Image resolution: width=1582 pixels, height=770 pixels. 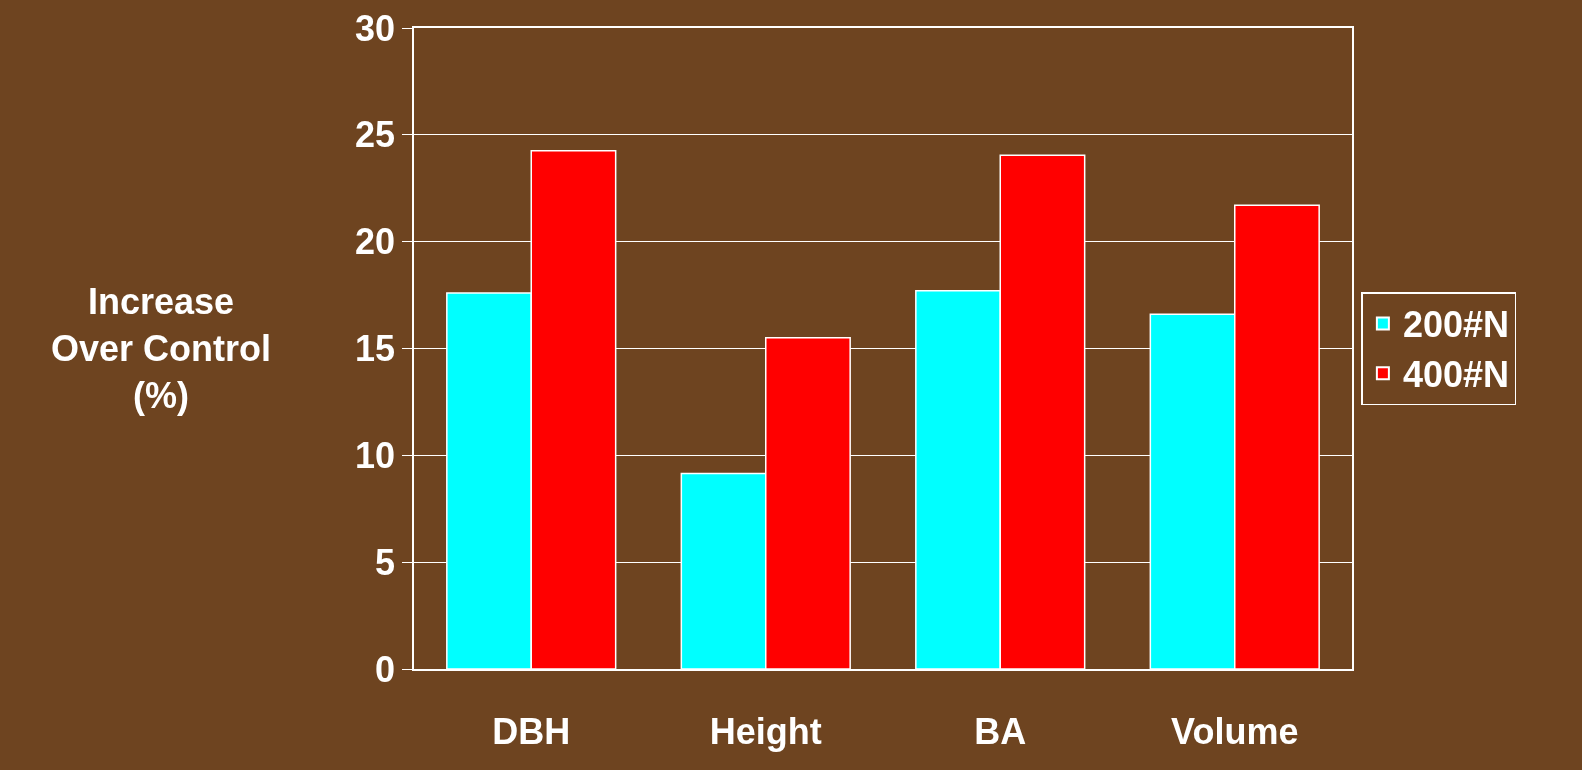 What do you see at coordinates (1000, 731) in the screenshot?
I see `x-tick-label: BA` at bounding box center [1000, 731].